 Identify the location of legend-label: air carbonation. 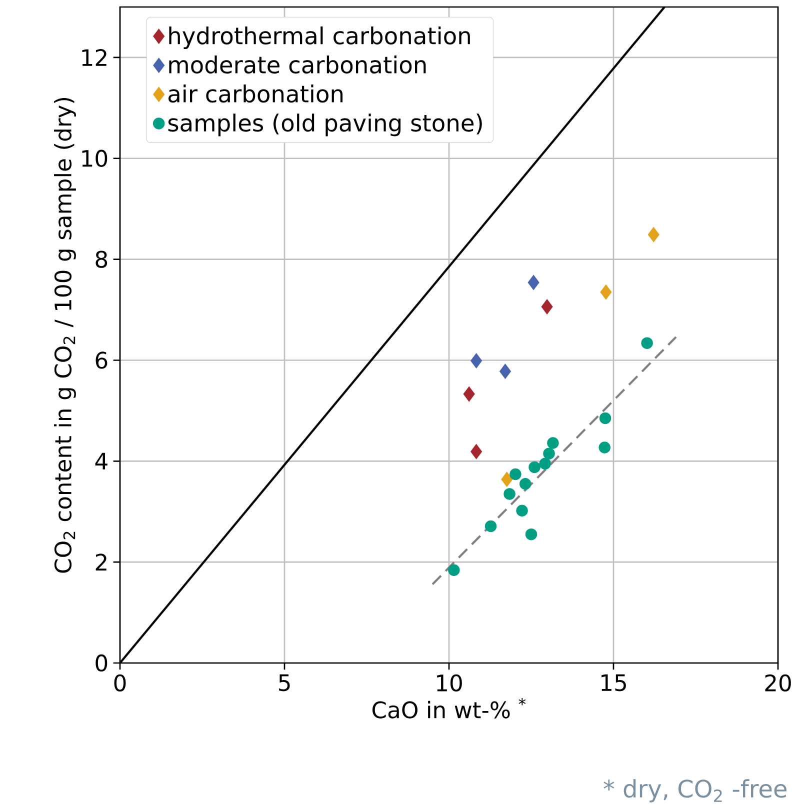
(255, 93).